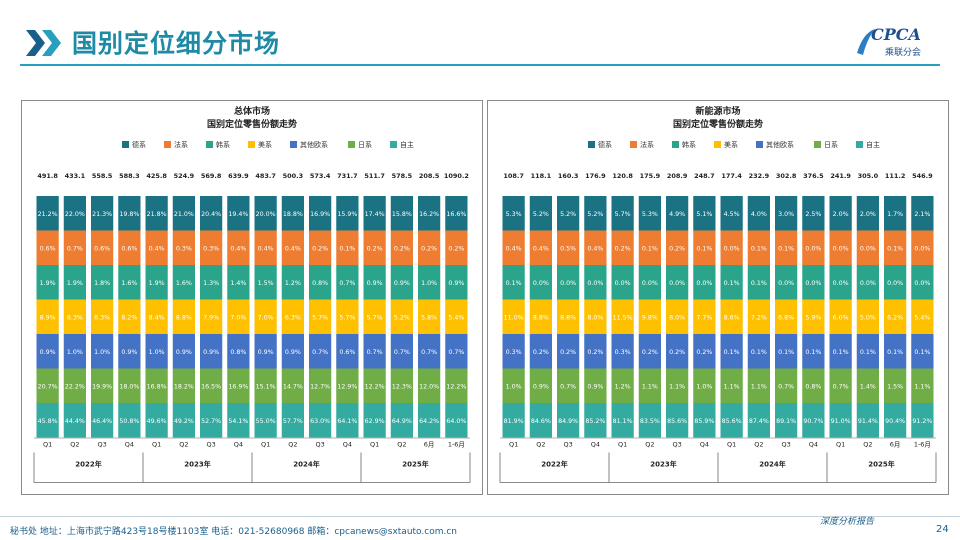 The height and width of the screenshot is (540, 960). Describe the element at coordinates (75, 352) in the screenshot. I see `data-label: 1.0%` at that location.